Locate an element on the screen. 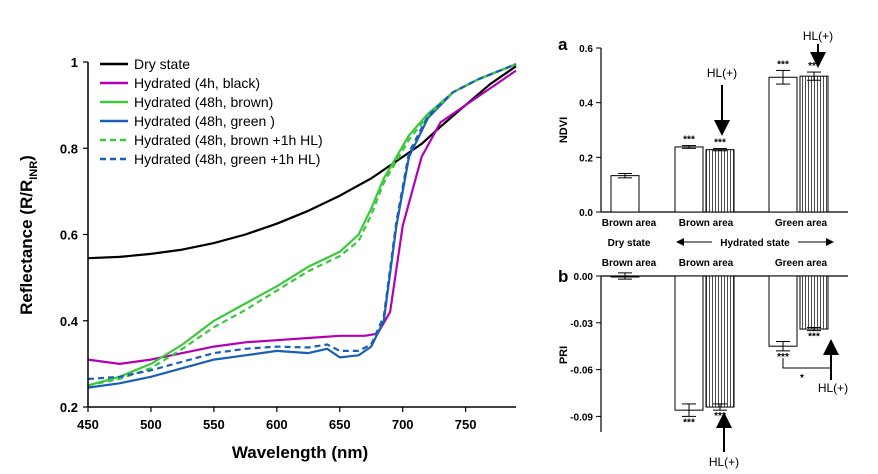 This screenshot has width=878, height=474. y-tick-label: 0.0 is located at coordinates (586, 213).